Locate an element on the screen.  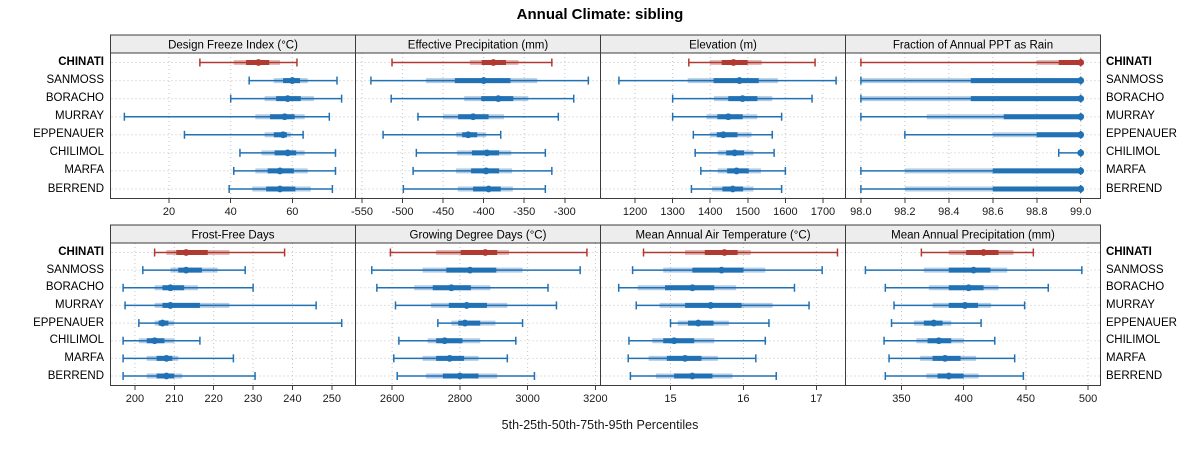
axis-tick-label: 240 is located at coordinates (292, 399).